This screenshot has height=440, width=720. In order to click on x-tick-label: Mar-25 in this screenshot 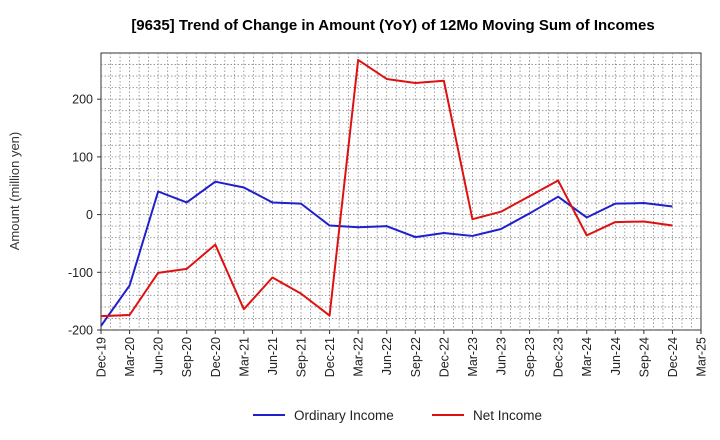, I will do `click(702, 357)`.